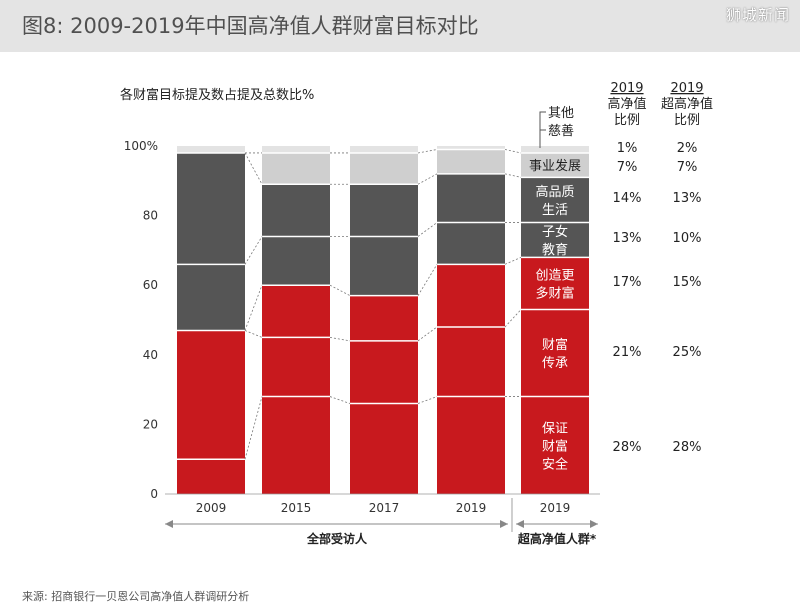 This screenshot has height=616, width=800. Describe the element at coordinates (217, 95) in the screenshot. I see `chart-subtitle: 各财富目标提及数占提及总数比%` at that location.